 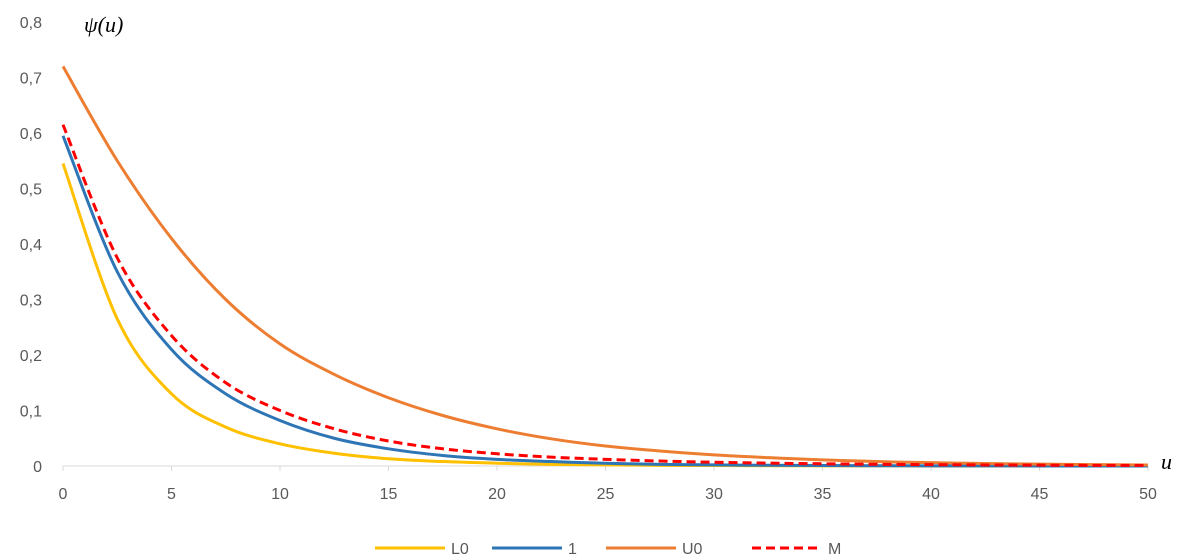 I want to click on x-tick-label: 40, so click(x=931, y=494).